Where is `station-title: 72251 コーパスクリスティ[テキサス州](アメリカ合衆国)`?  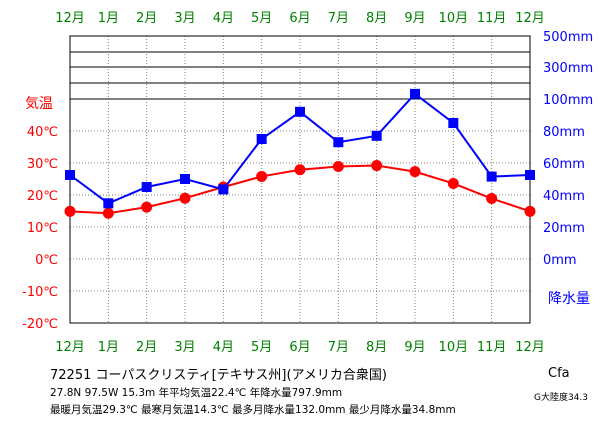 station-title: 72251 コーパスクリスティ[テキサス州](アメリカ合衆国) is located at coordinates (218, 375).